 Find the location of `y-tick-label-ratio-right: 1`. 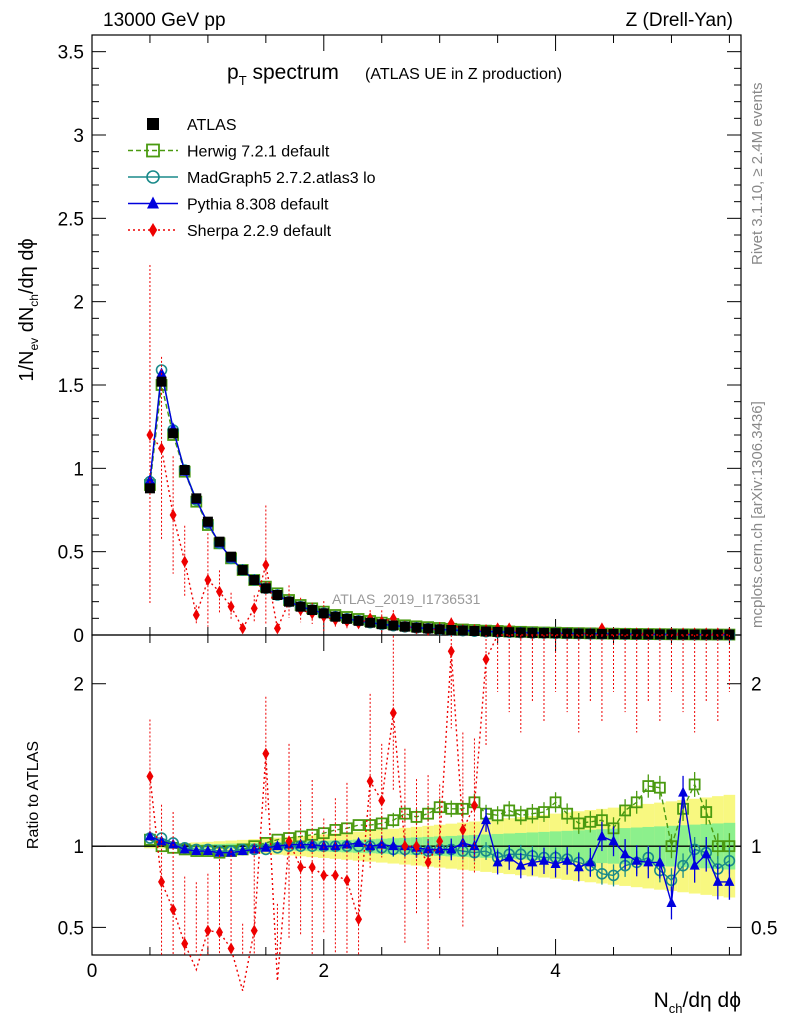

y-tick-label-ratio-right: 1 is located at coordinates (756, 847).